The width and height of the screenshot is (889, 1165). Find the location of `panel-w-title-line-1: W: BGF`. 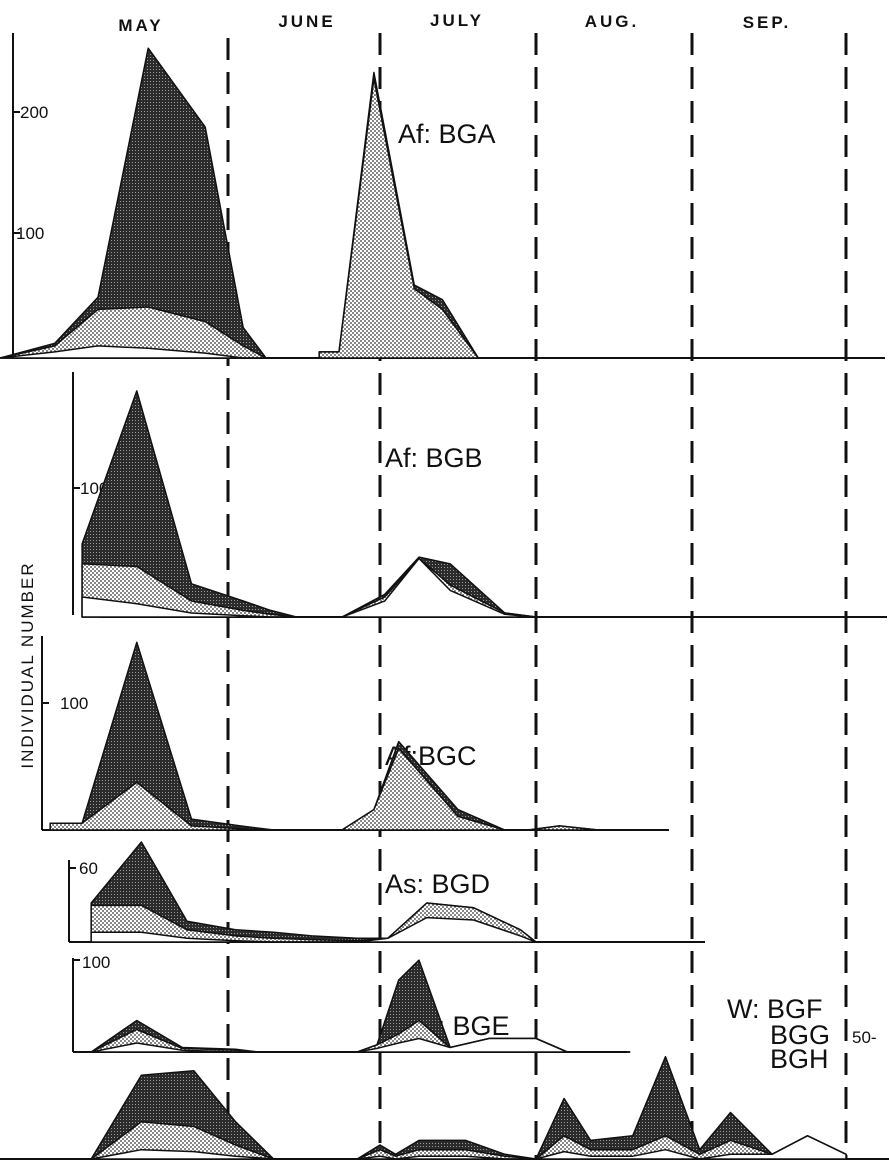

panel-w-title-line-1: W: BGF is located at coordinates (775, 1009).